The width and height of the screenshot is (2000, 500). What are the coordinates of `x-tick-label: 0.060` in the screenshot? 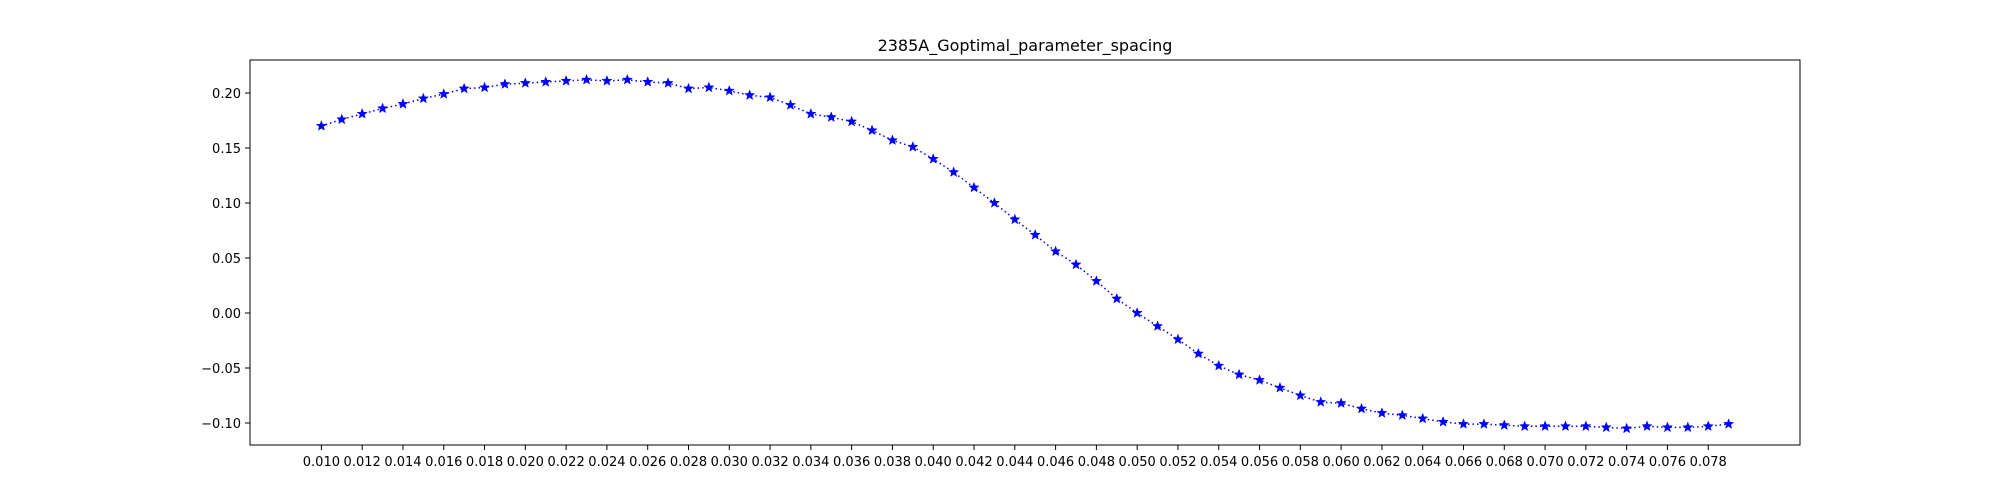 It's located at (1341, 462).